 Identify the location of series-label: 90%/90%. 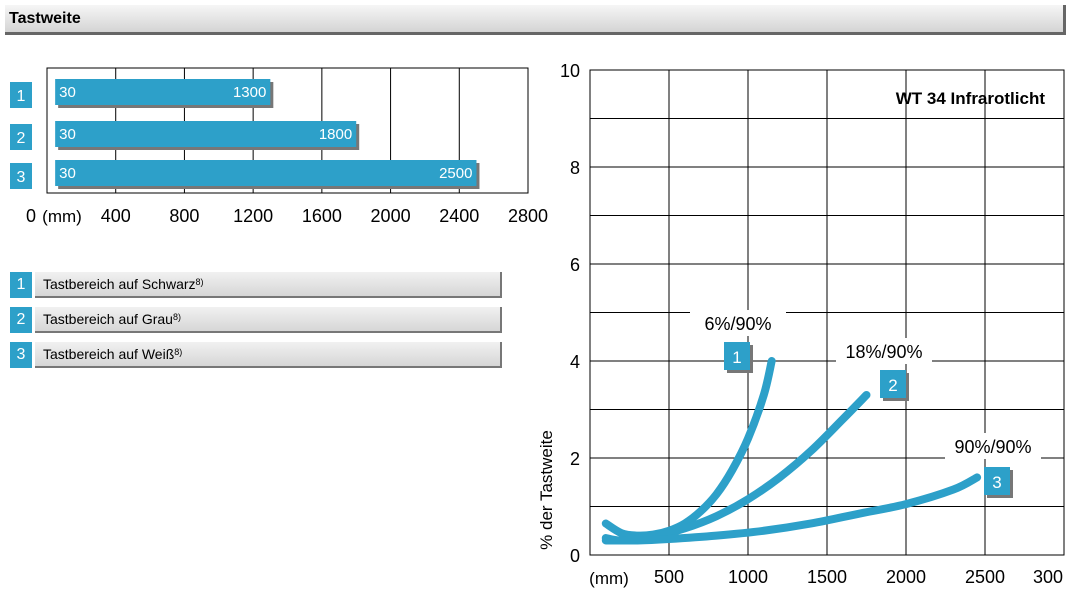
(992, 447).